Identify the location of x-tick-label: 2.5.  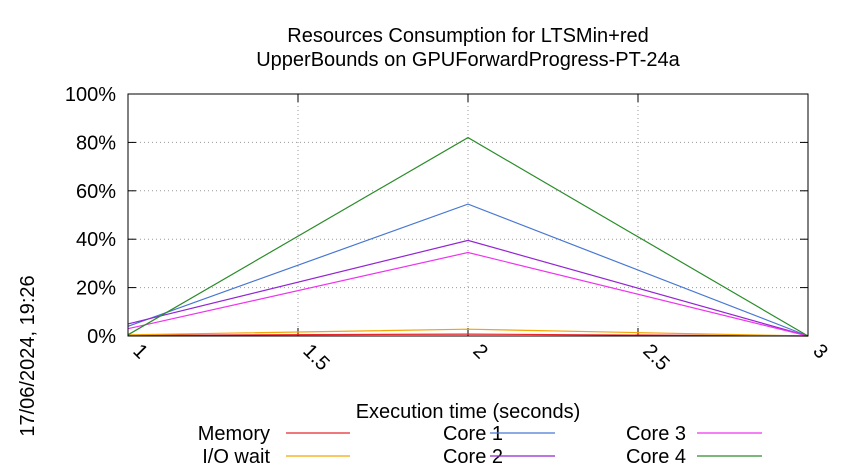
(655, 357).